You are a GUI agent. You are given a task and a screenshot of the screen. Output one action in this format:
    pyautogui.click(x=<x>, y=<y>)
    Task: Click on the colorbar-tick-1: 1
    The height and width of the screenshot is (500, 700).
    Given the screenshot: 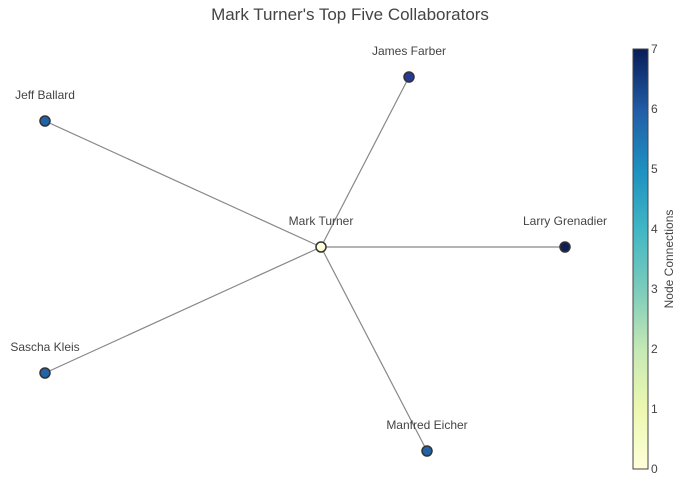 What is the action you would take?
    pyautogui.click(x=654, y=409)
    